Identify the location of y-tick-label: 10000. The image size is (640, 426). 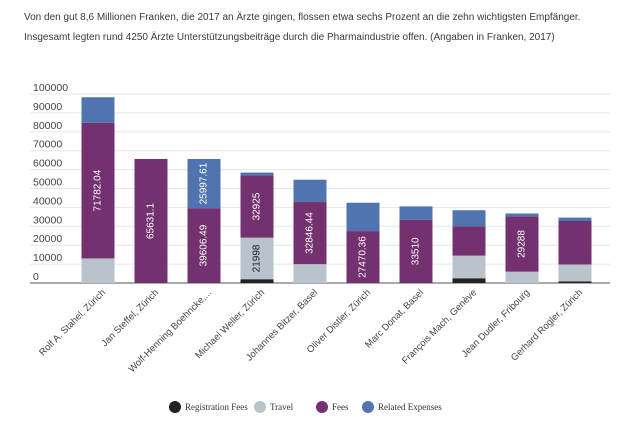
(47, 258).